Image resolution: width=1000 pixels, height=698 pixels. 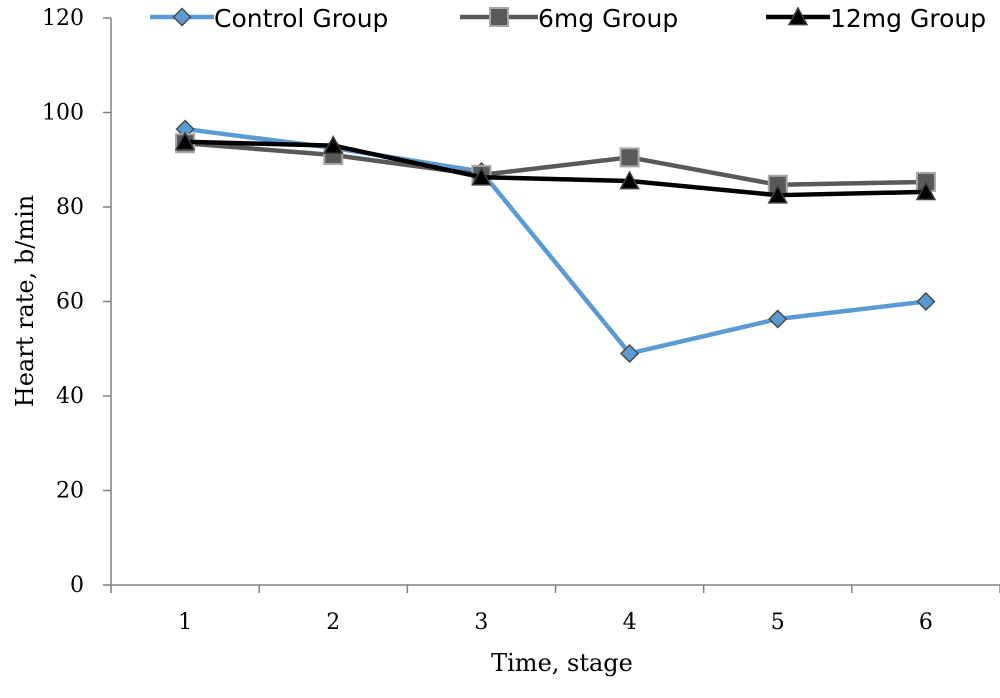 What do you see at coordinates (608, 18) in the screenshot?
I see `legend-label: 6mg Group` at bounding box center [608, 18].